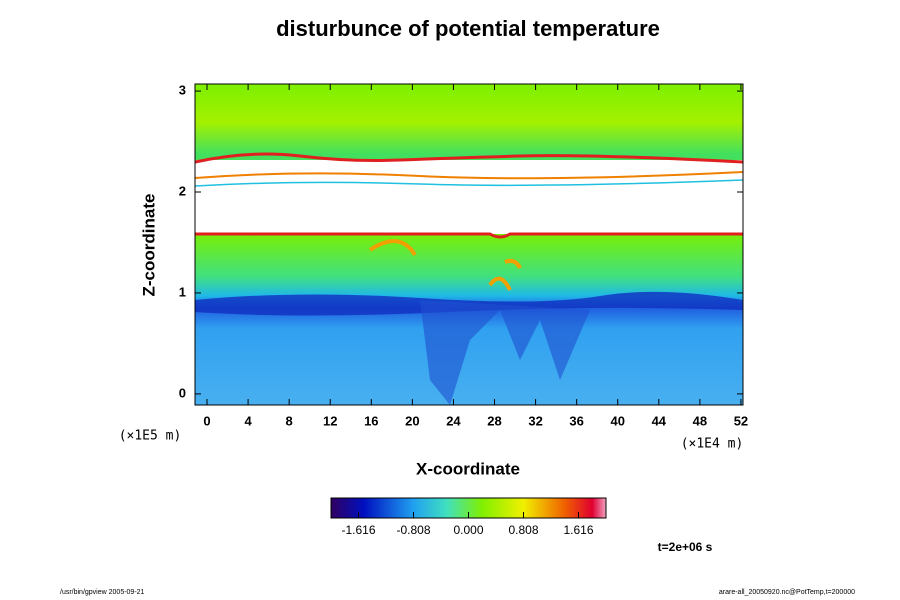  What do you see at coordinates (412, 420) in the screenshot?
I see `x-tick-label: 20` at bounding box center [412, 420].